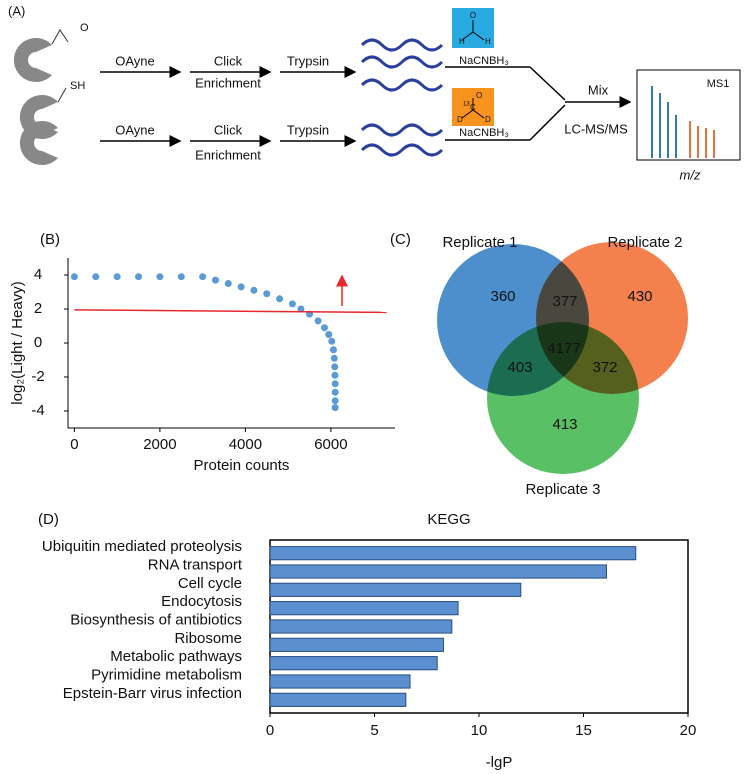  What do you see at coordinates (400, 239) in the screenshot?
I see `panel-label: (C)` at bounding box center [400, 239].